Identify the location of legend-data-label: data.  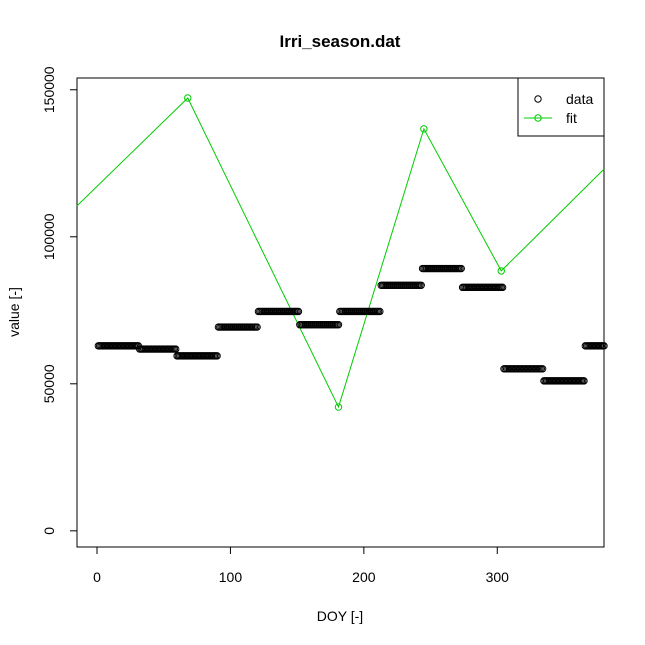
(579, 99).